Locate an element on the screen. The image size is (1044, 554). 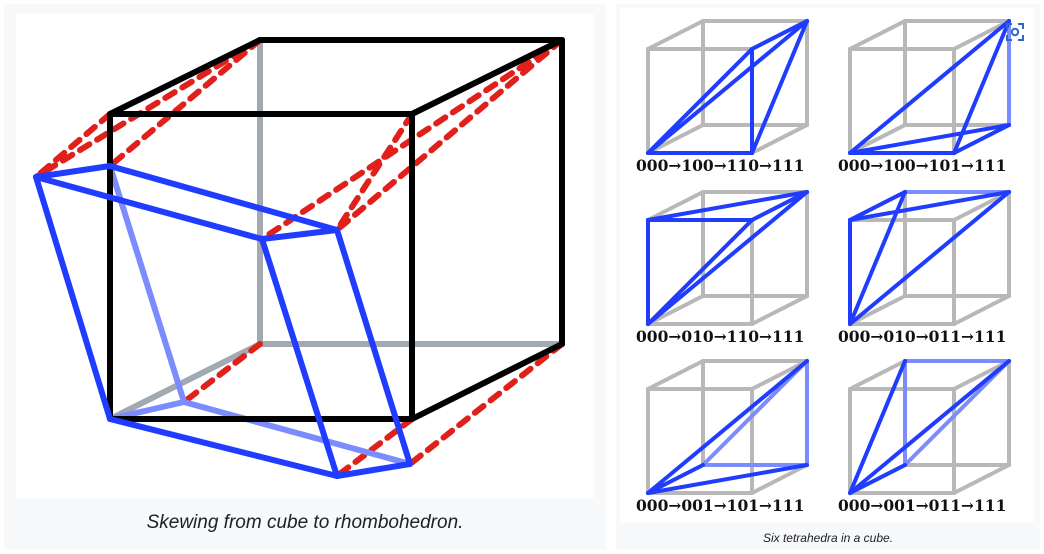
tetrahedron-tile: 000→010→110→111 is located at coordinates (722, 268).